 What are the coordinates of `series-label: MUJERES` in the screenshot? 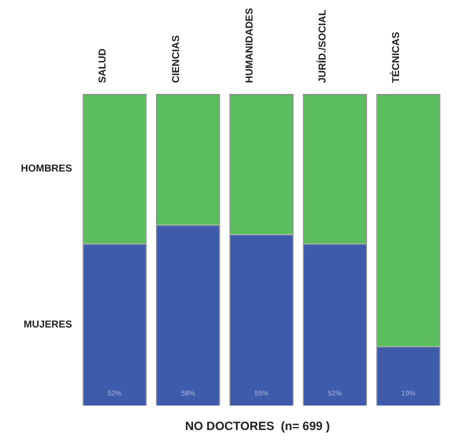 It's located at (48, 324).